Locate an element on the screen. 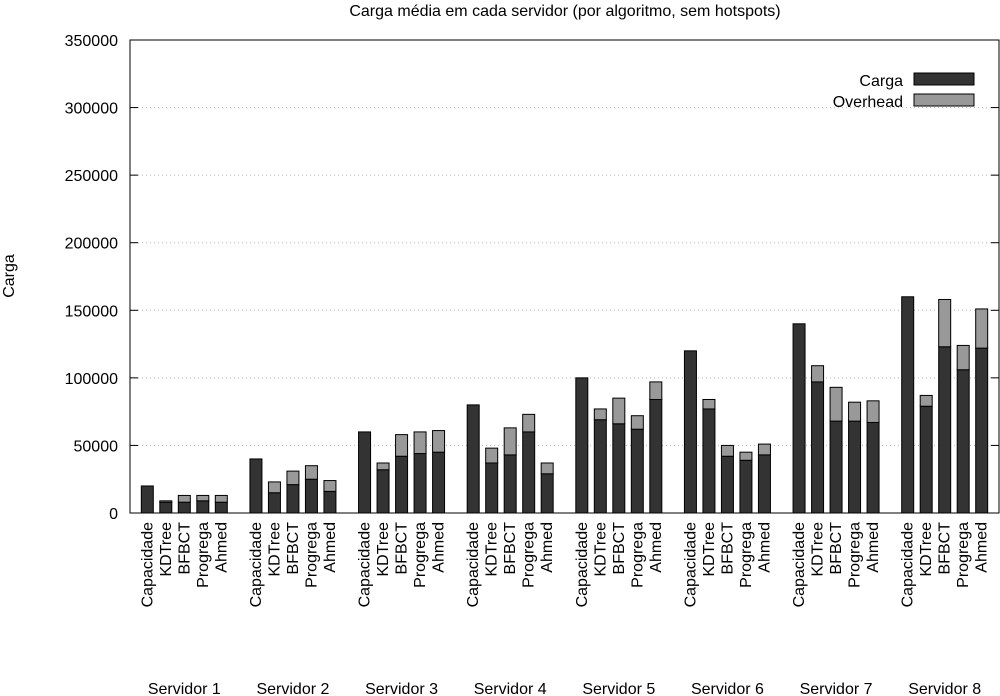  legend-label: Overhead is located at coordinates (868, 102).